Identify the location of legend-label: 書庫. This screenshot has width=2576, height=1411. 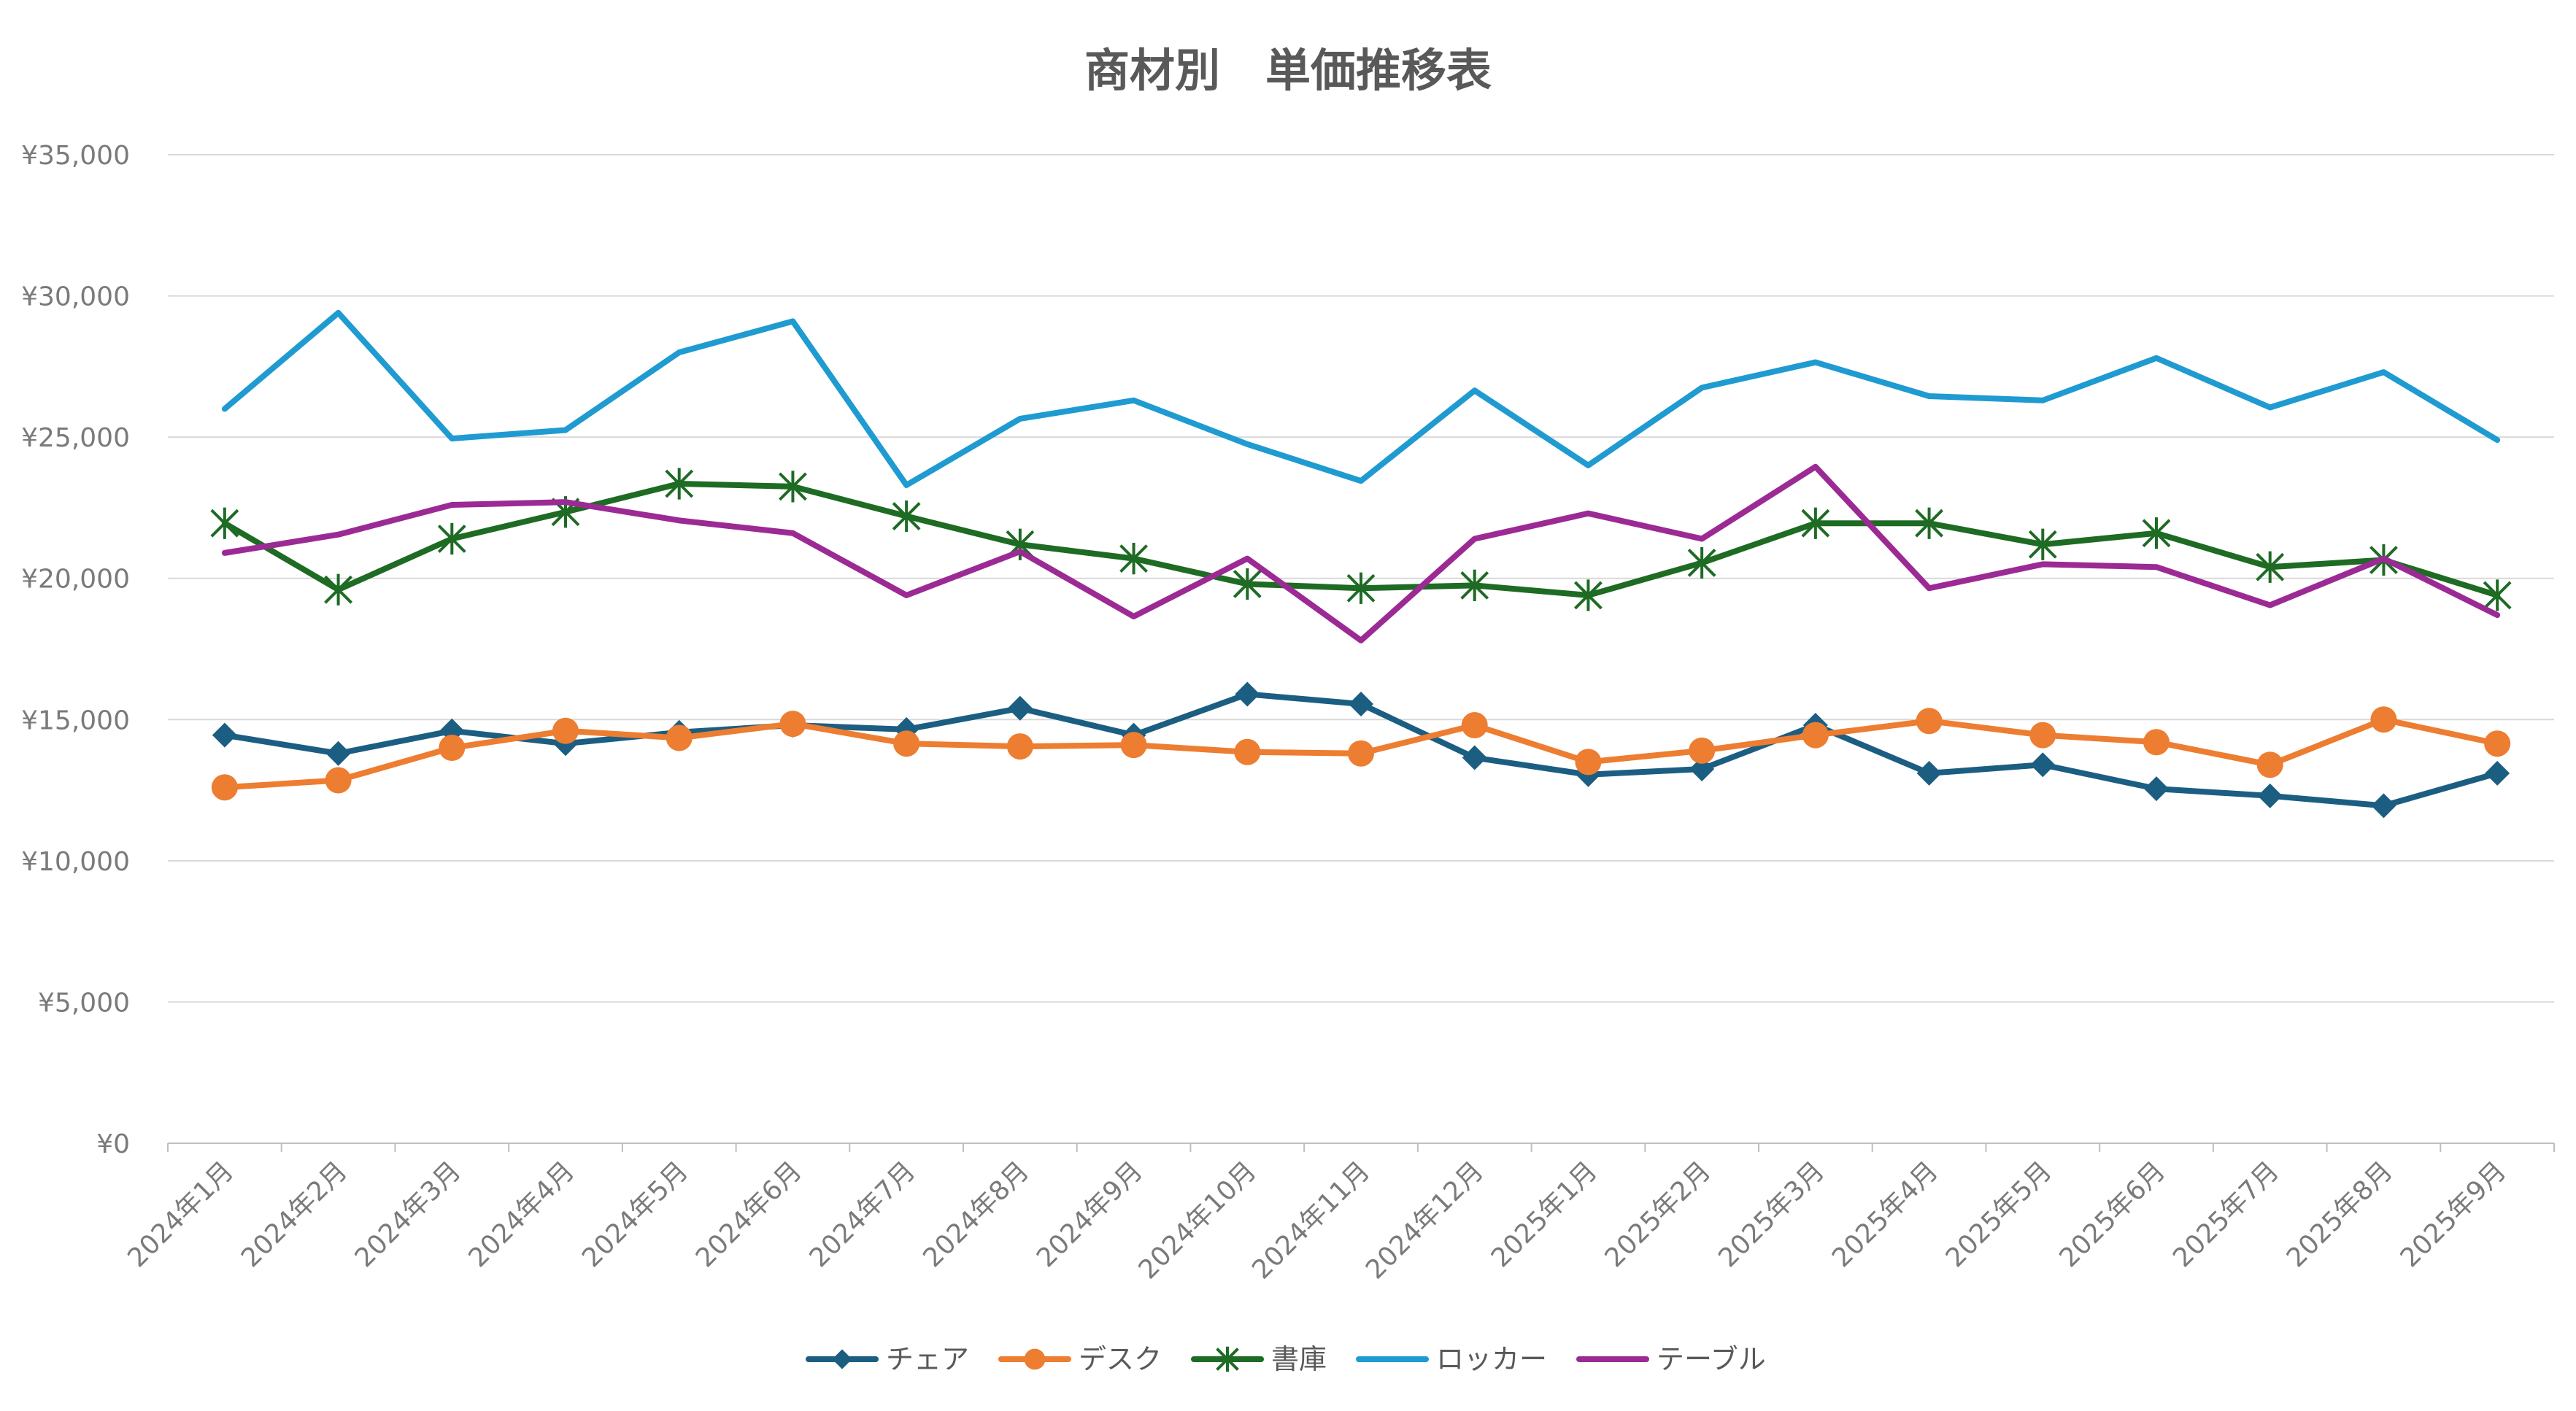
(1299, 1359).